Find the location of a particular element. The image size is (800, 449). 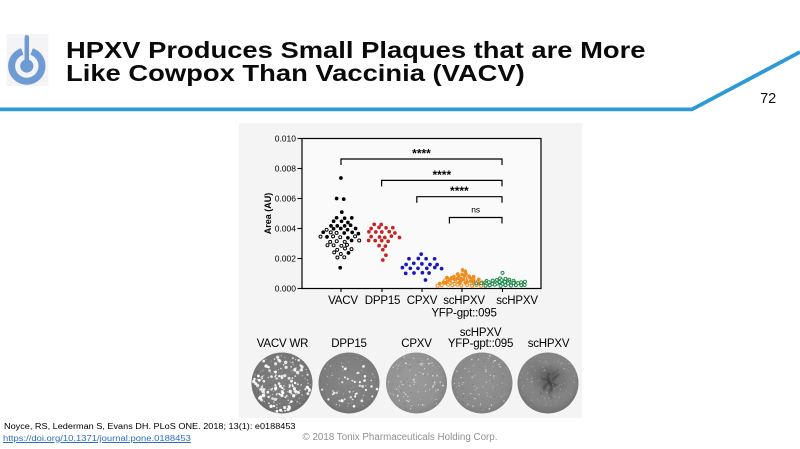

svg-text: 0.008 is located at coordinates (286, 168).